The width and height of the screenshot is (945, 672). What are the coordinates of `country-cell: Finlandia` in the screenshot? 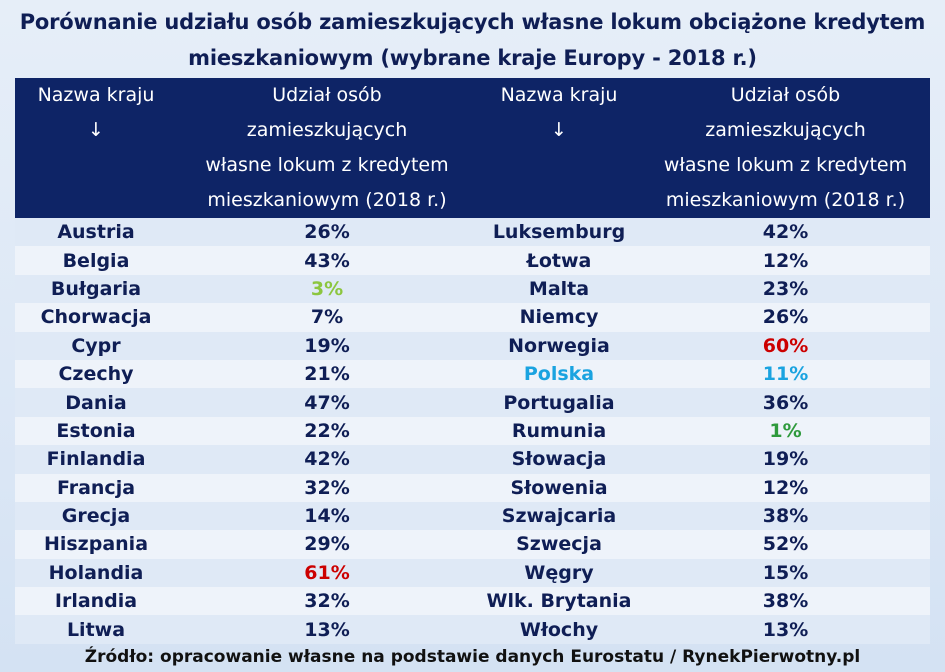 It's located at (96, 459).